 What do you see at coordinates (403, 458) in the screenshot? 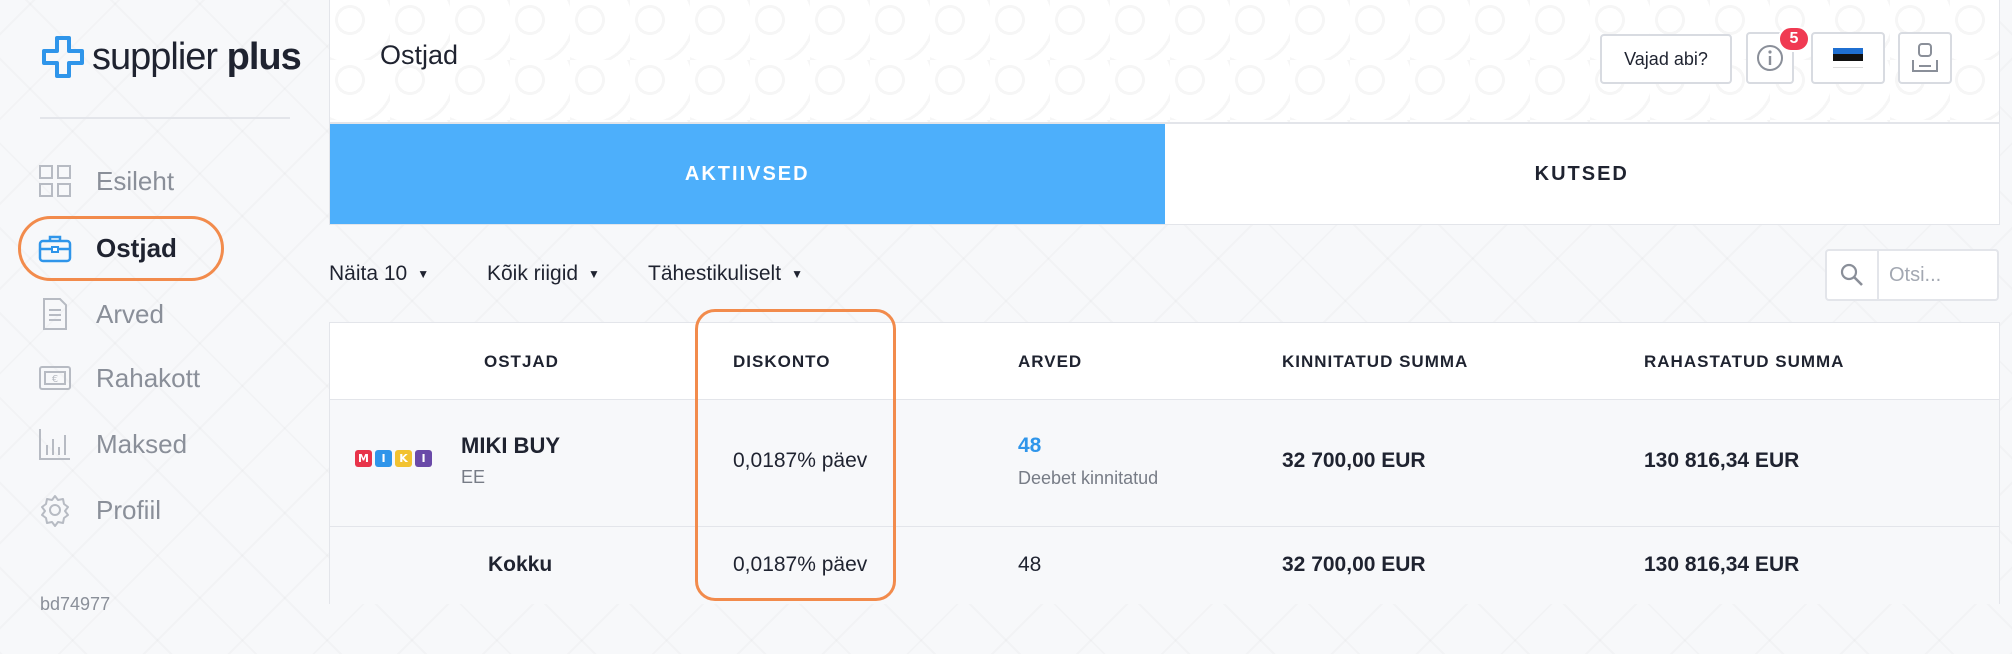
I see `buyer-logo-letter: K` at bounding box center [403, 458].